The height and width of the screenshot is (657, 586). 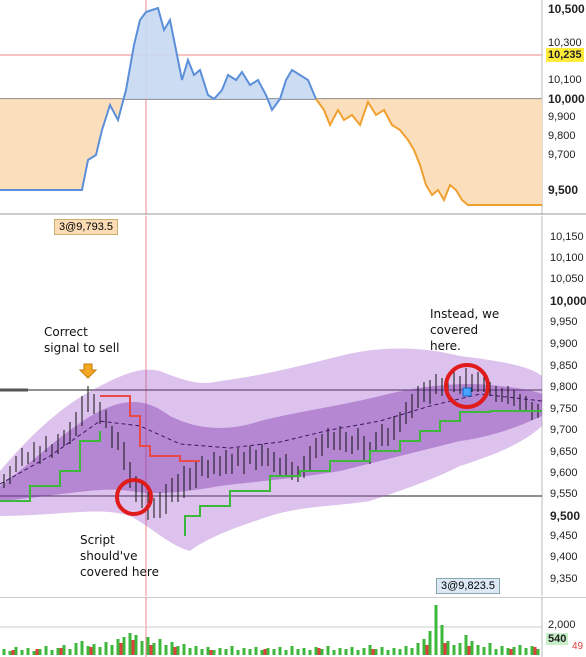 What do you see at coordinates (564, 366) in the screenshot?
I see `main-y-tick-9850: 9,850` at bounding box center [564, 366].